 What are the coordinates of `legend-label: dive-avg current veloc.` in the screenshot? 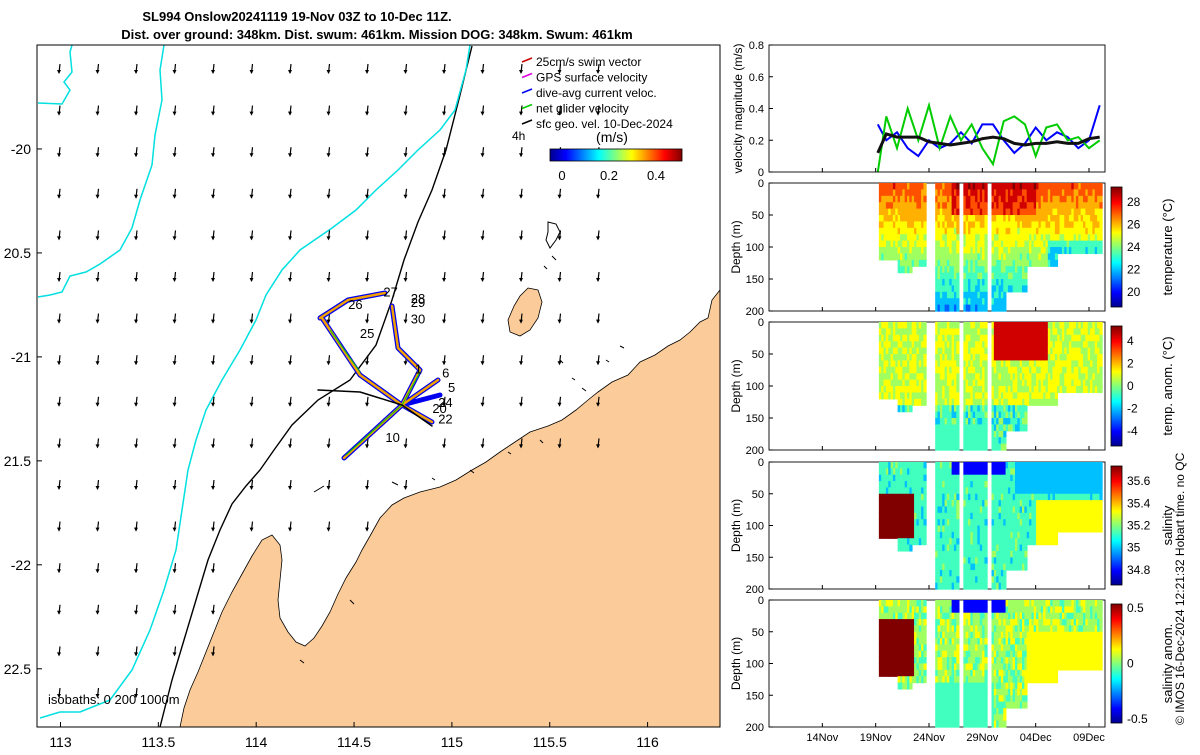 It's located at (596, 93).